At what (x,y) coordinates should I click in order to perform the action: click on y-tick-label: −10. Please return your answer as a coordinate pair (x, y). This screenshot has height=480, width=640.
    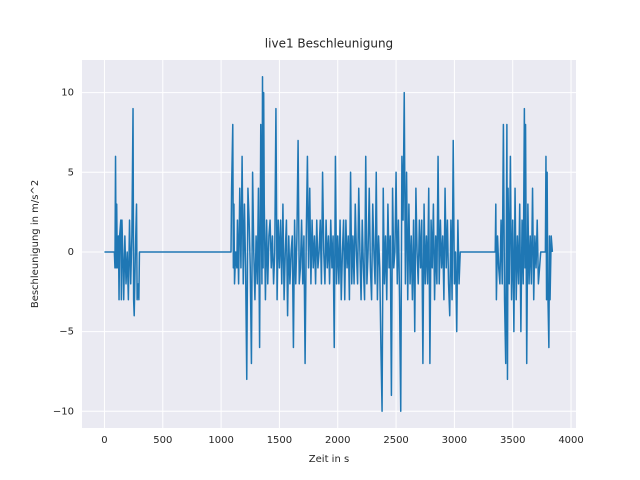
    Looking at the image, I should click on (63, 411).